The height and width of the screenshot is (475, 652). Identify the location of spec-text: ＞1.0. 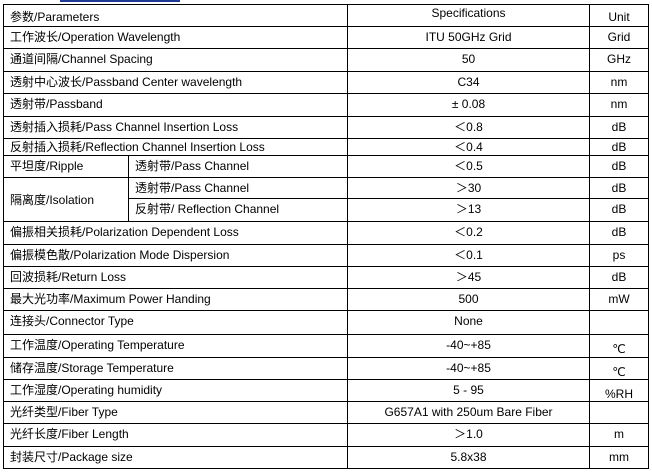
(468, 434).